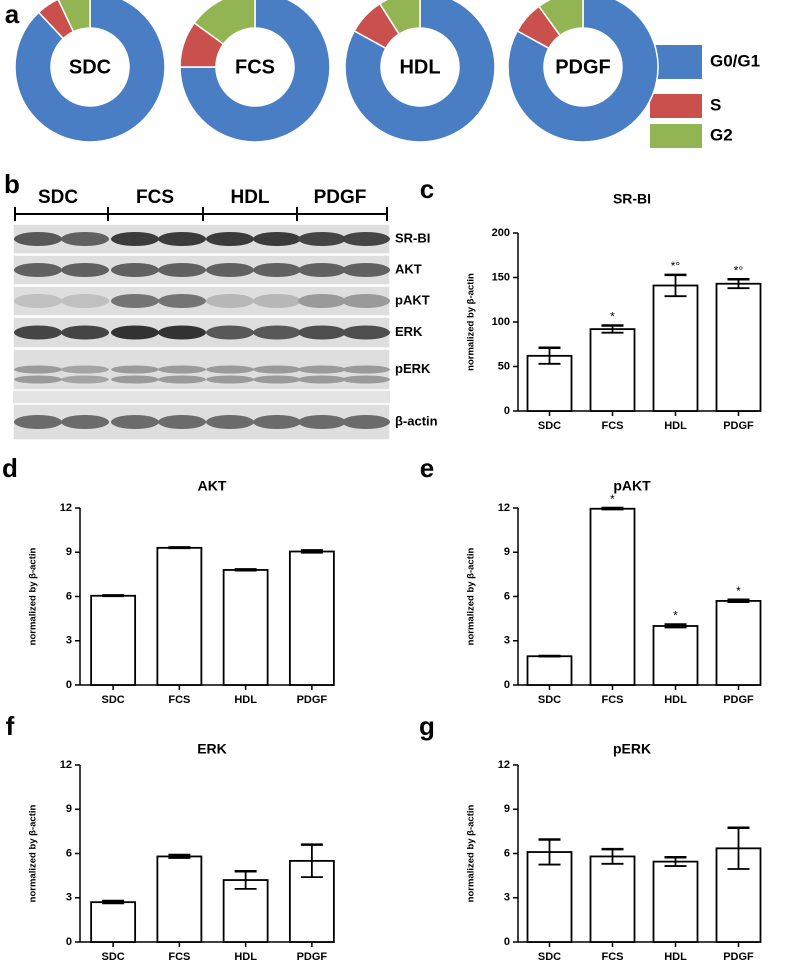  What do you see at coordinates (416, 420) in the screenshot?
I see `blot-band-label: β-actin` at bounding box center [416, 420].